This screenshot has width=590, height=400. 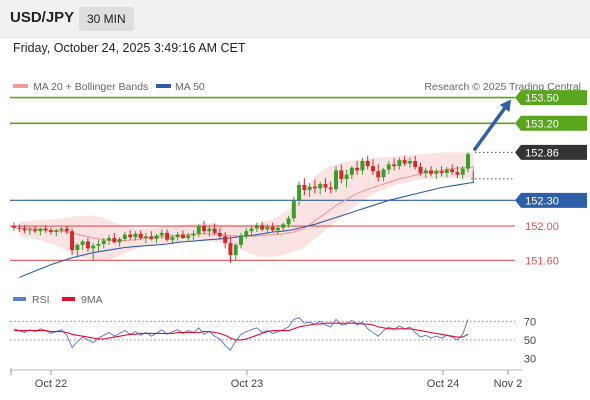 I want to click on level-153-20-label: 153.20, so click(x=542, y=124).